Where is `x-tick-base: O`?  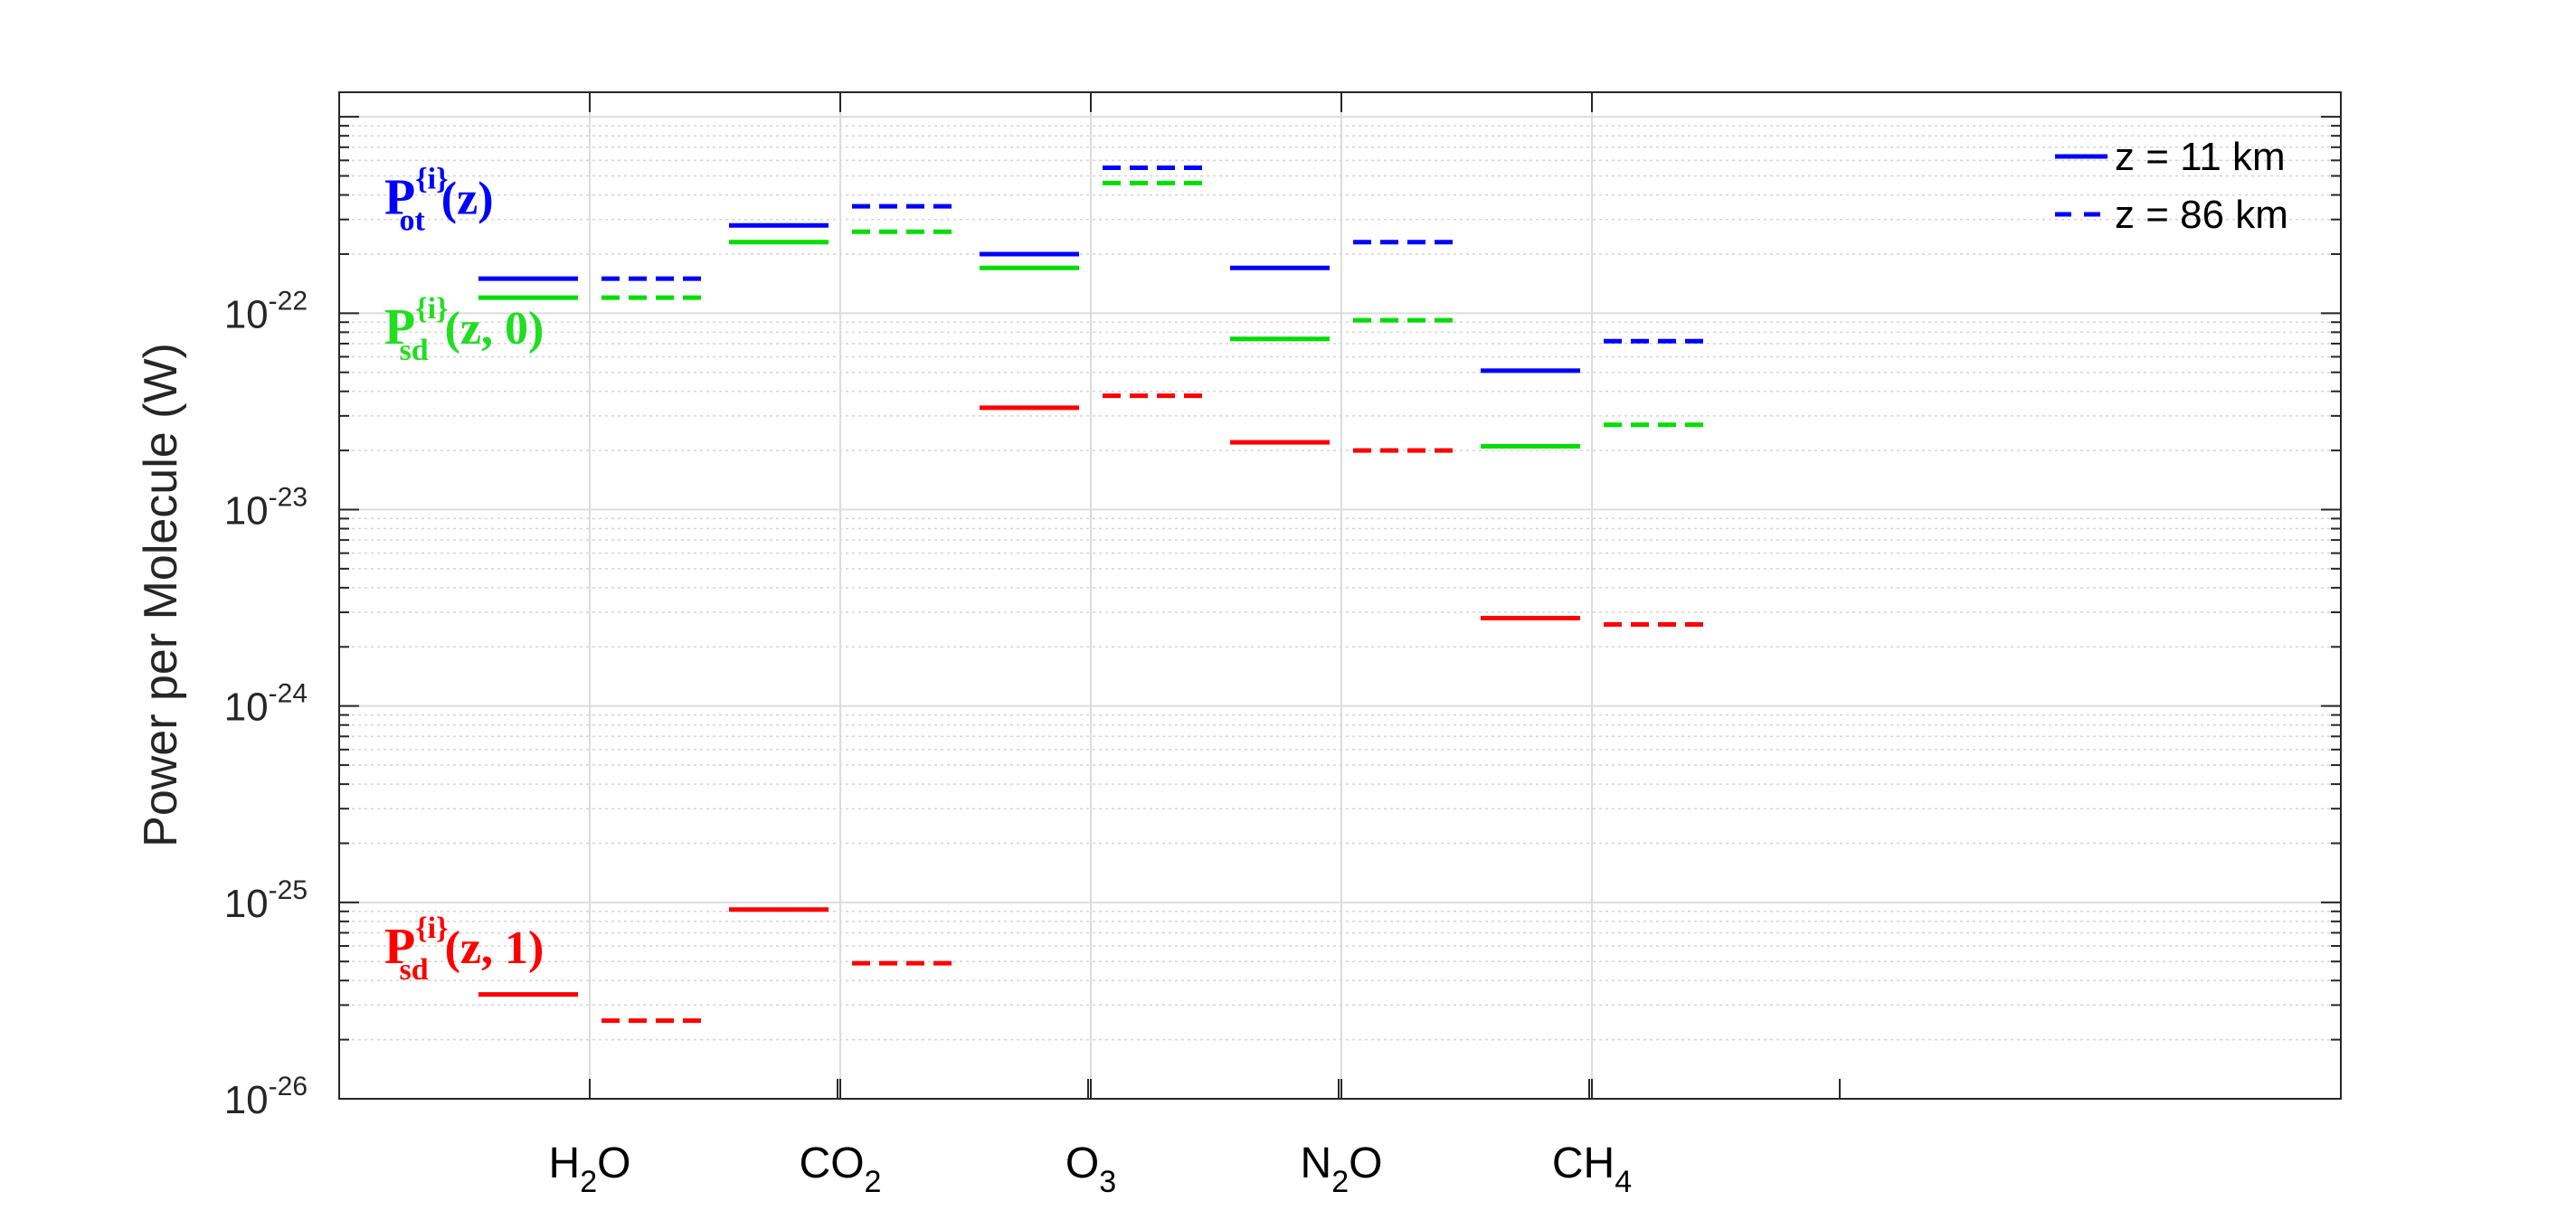
x-tick-base: O is located at coordinates (1082, 1163).